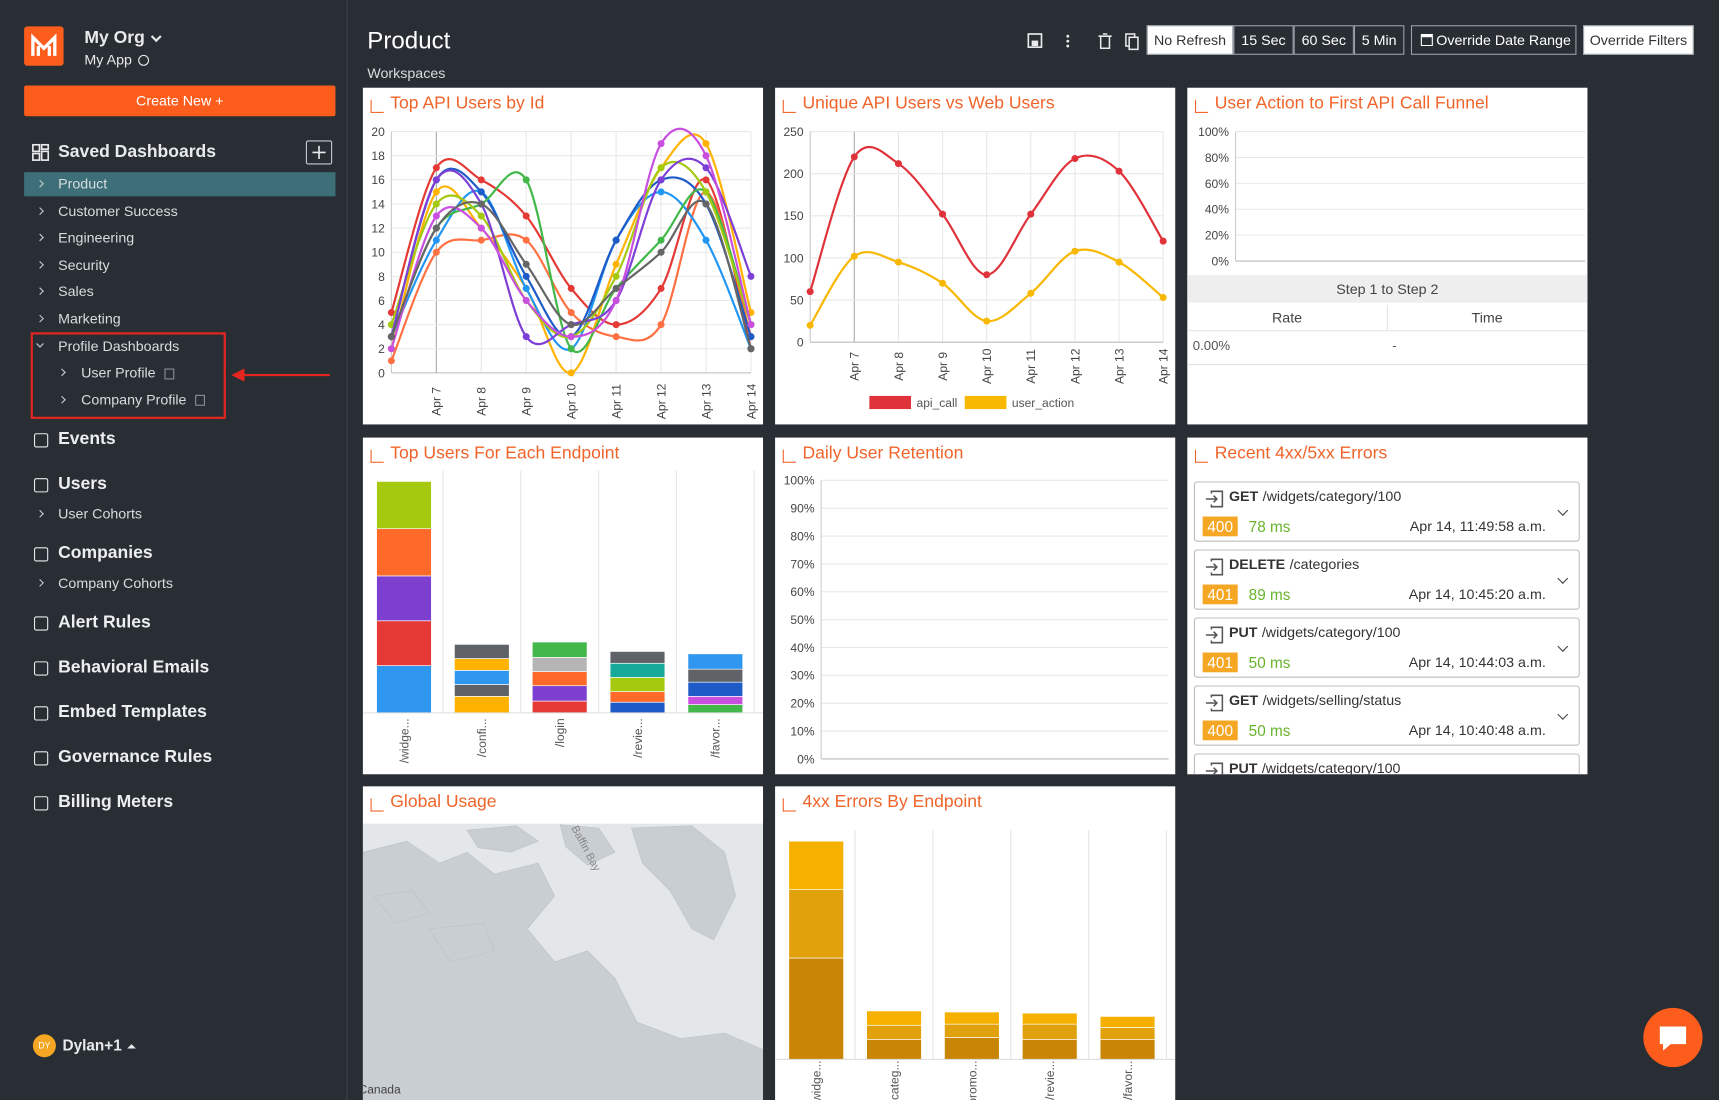  I want to click on dashboard-item: Engineering, so click(96, 237).